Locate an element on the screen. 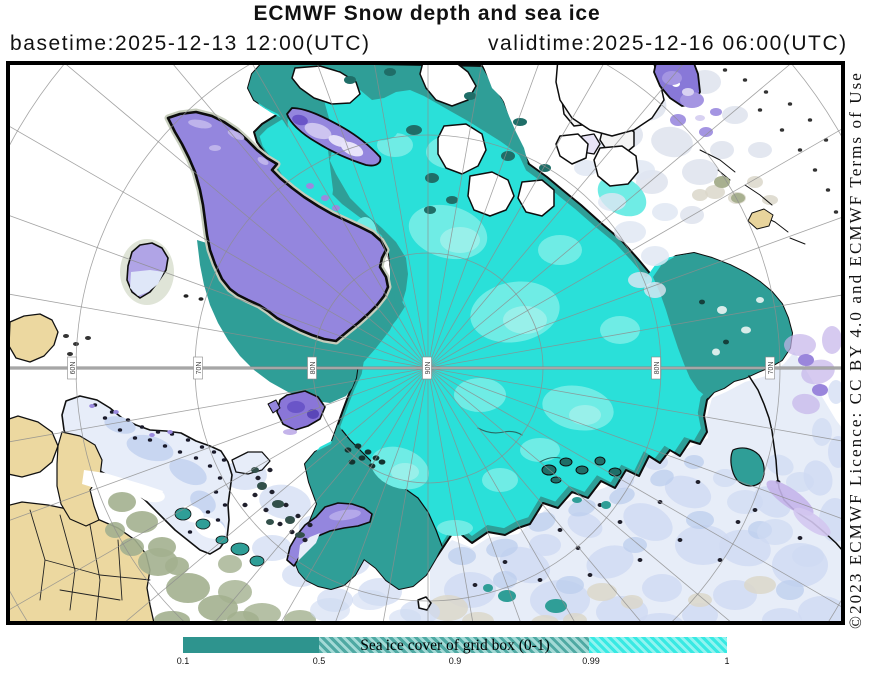 The height and width of the screenshot is (680, 870). svg-text: 60N is located at coordinates (73, 368).